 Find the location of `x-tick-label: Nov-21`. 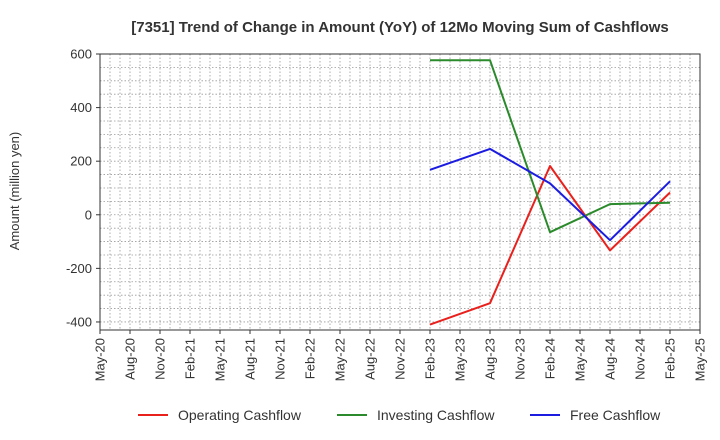

x-tick-label: Nov-21 is located at coordinates (280, 359).